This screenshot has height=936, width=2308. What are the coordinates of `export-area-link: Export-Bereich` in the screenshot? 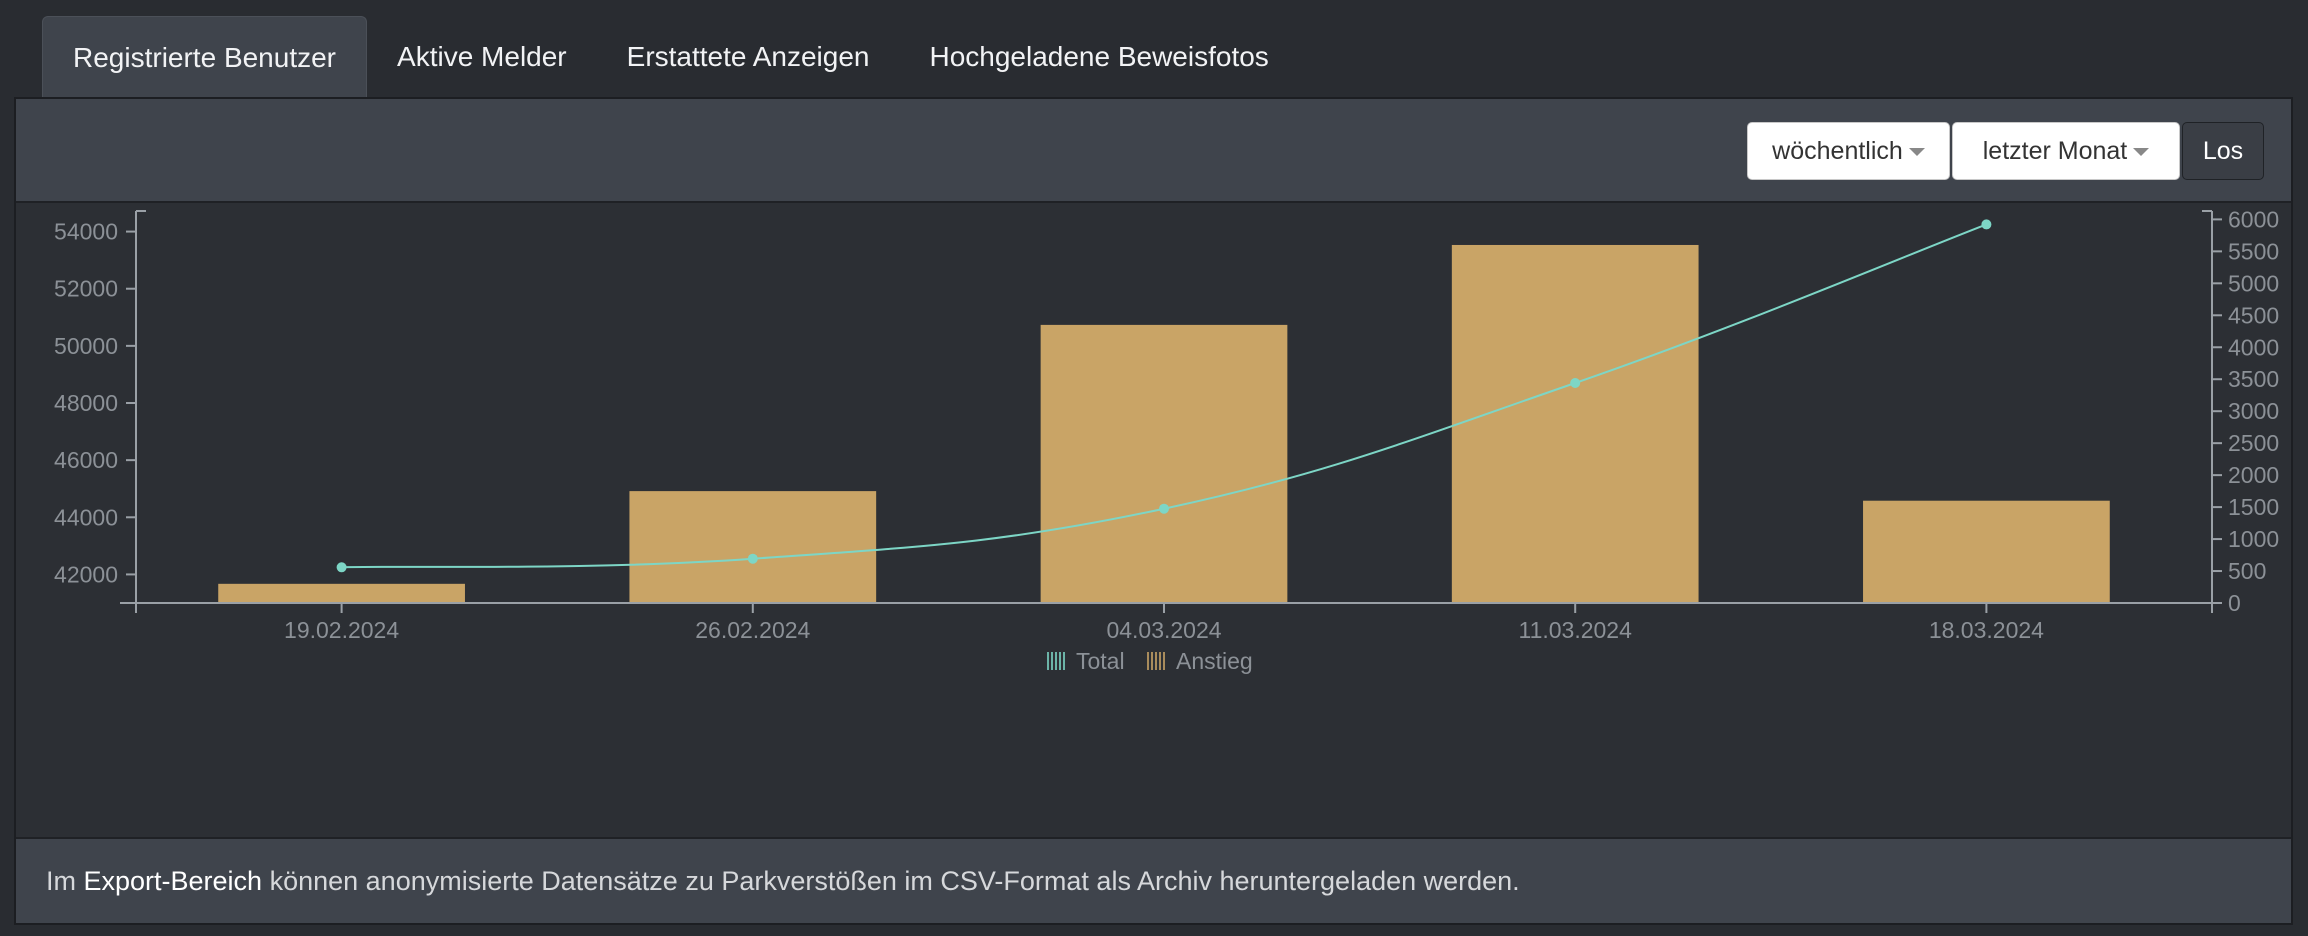 It's located at (173, 880).